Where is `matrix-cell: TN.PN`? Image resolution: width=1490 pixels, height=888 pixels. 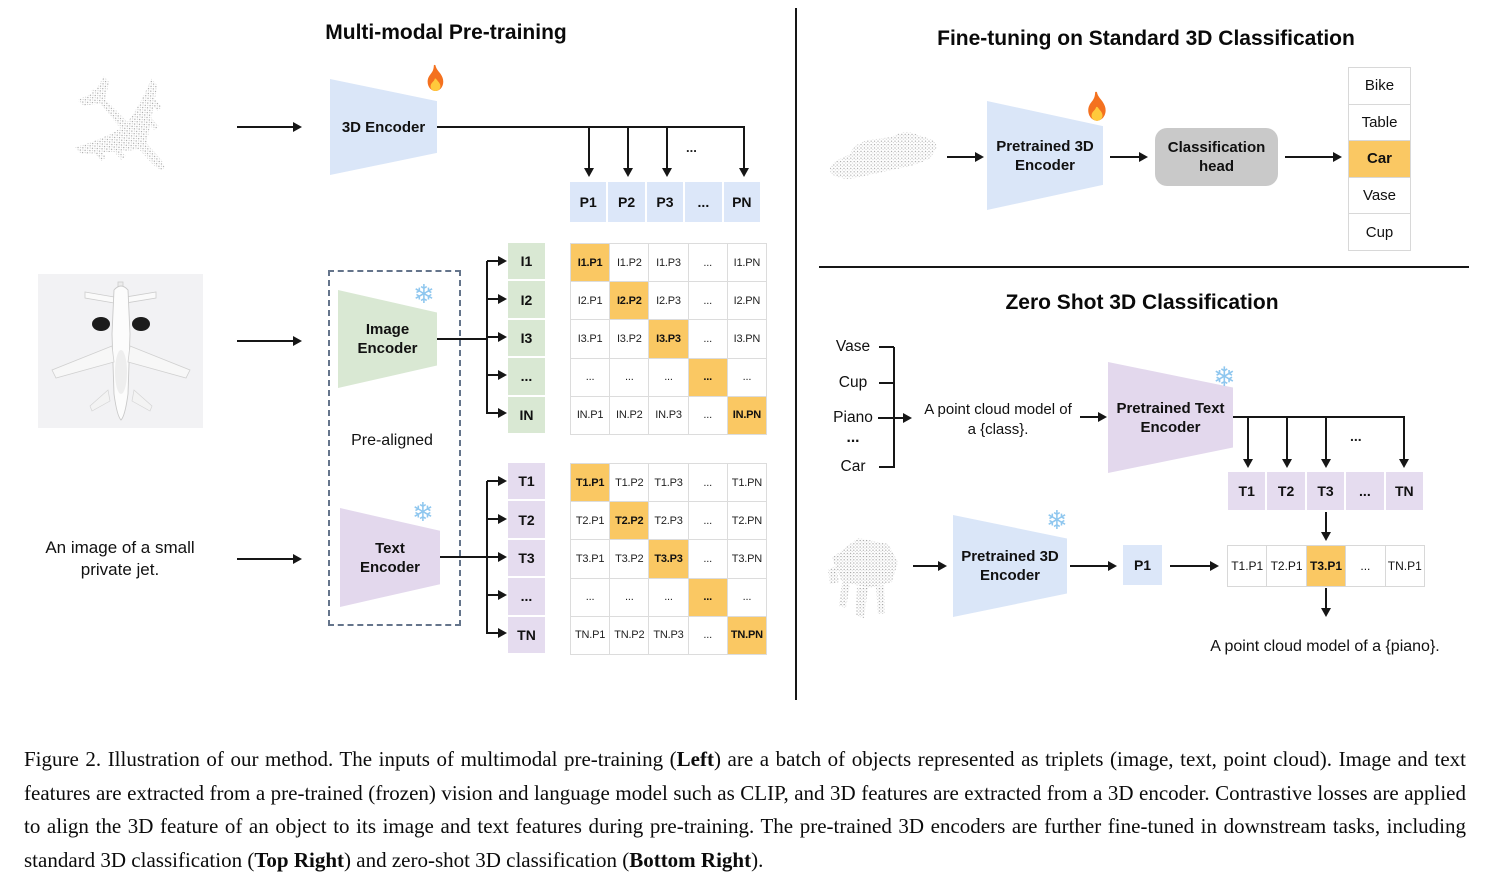 matrix-cell: TN.PN is located at coordinates (746, 635).